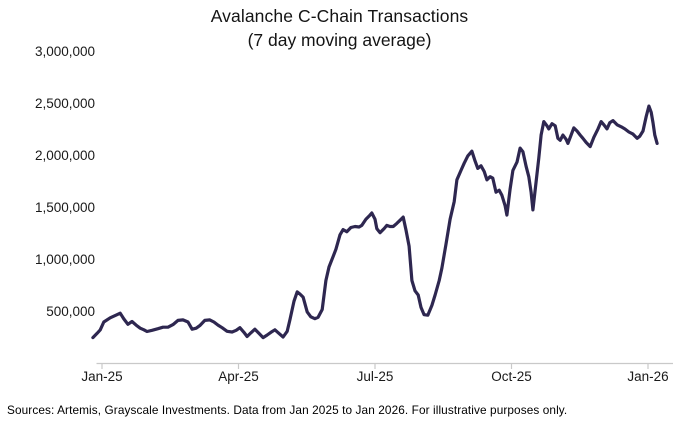  What do you see at coordinates (102, 376) in the screenshot?
I see `x-axis-tick-label: Jan-25` at bounding box center [102, 376].